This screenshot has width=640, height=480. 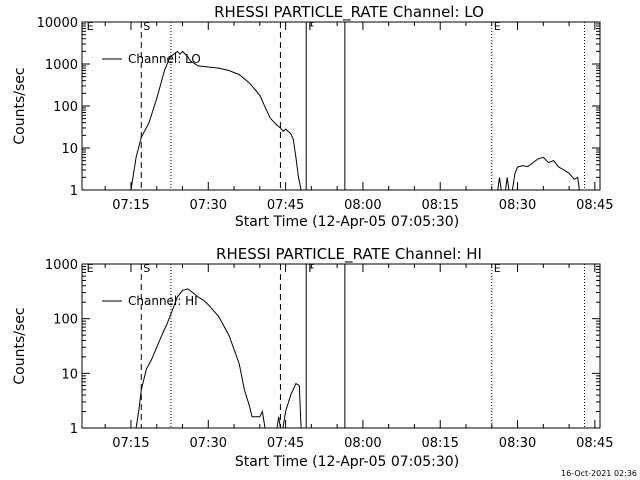 I want to click on legend-label: Channel: LO, so click(x=164, y=59).